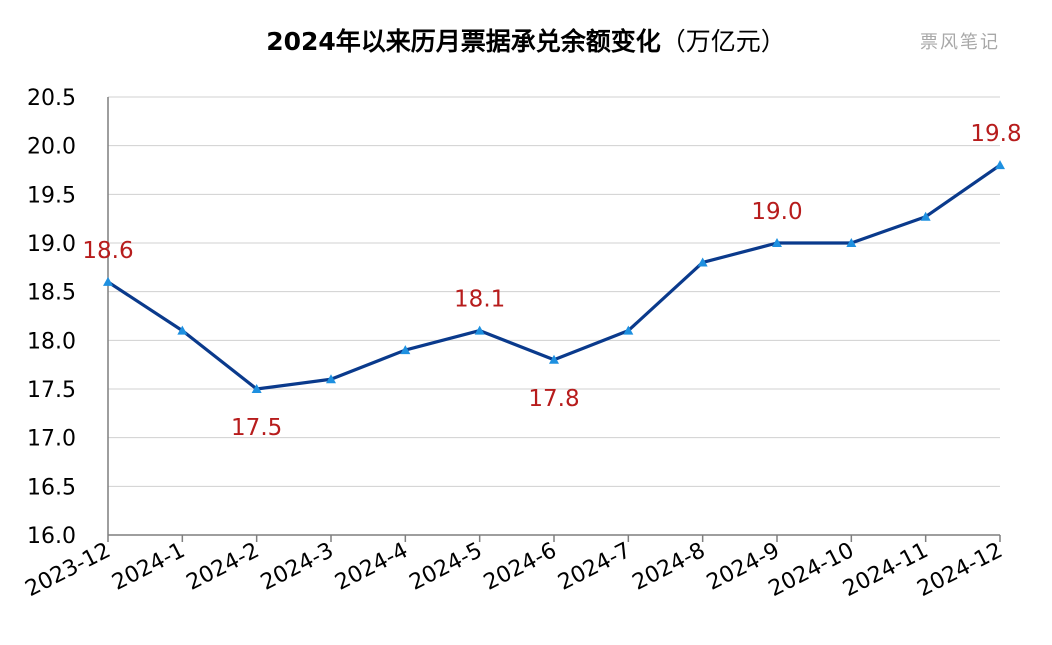 Image resolution: width=1052 pixels, height=645 pixels. Describe the element at coordinates (669, 567) in the screenshot. I see `x-tick-label: 2024-8` at that location.